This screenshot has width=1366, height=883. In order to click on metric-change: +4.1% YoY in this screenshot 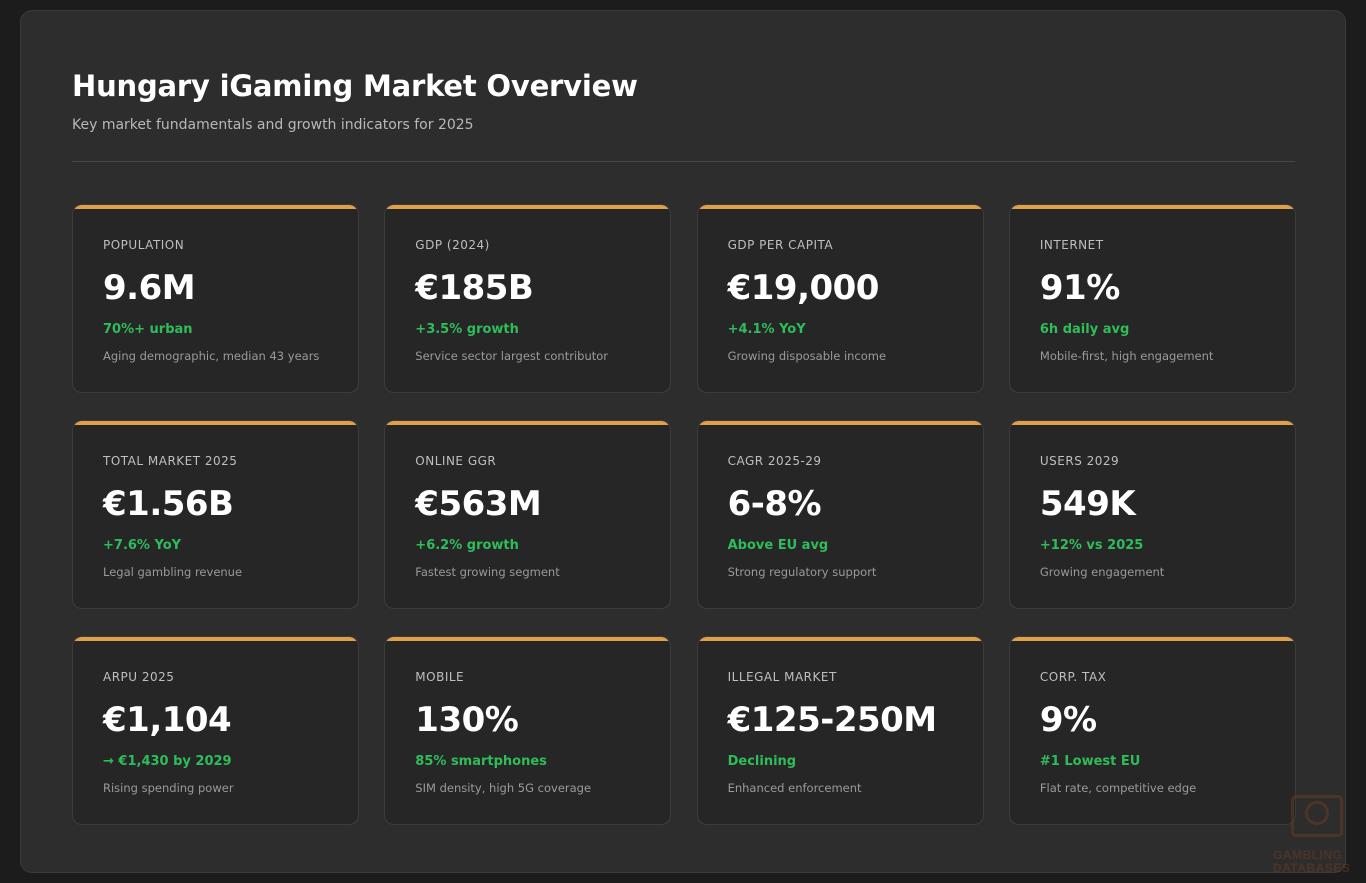, I will do `click(766, 329)`.